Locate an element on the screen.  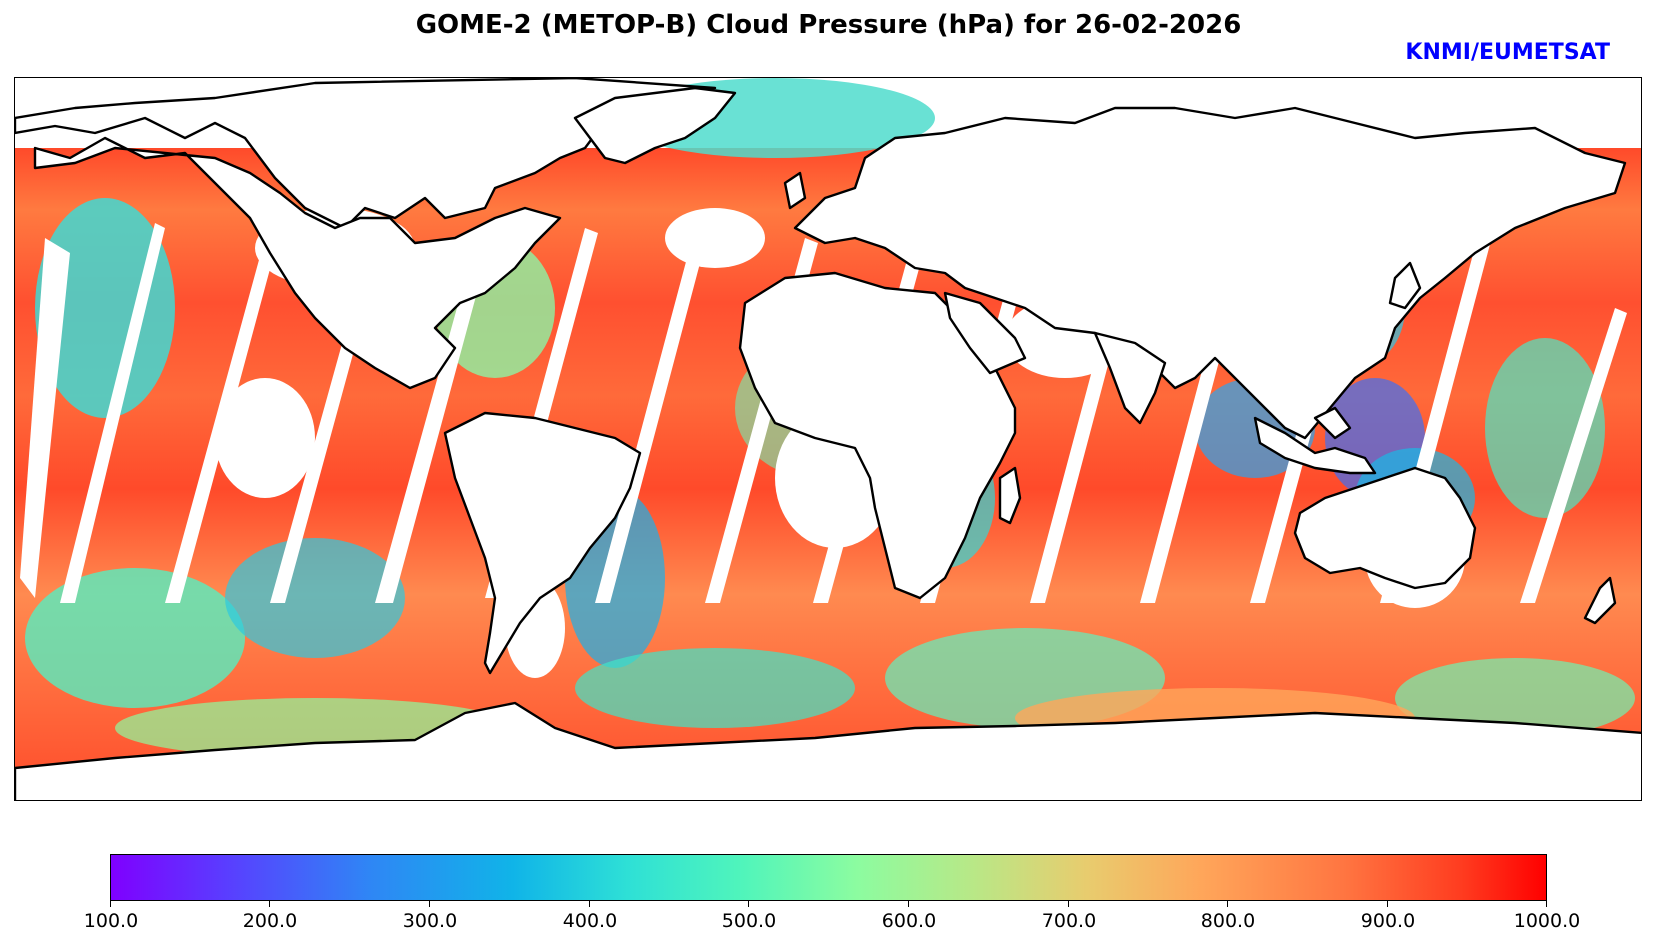
colorbar-tick-label: 400.0 is located at coordinates (590, 921).